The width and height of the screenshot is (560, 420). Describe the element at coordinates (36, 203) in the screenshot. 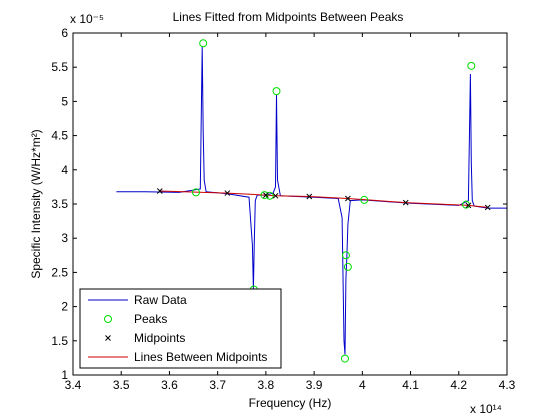

I see `y-axis-label: Specific Intensity (W/Hz*m²)` at that location.